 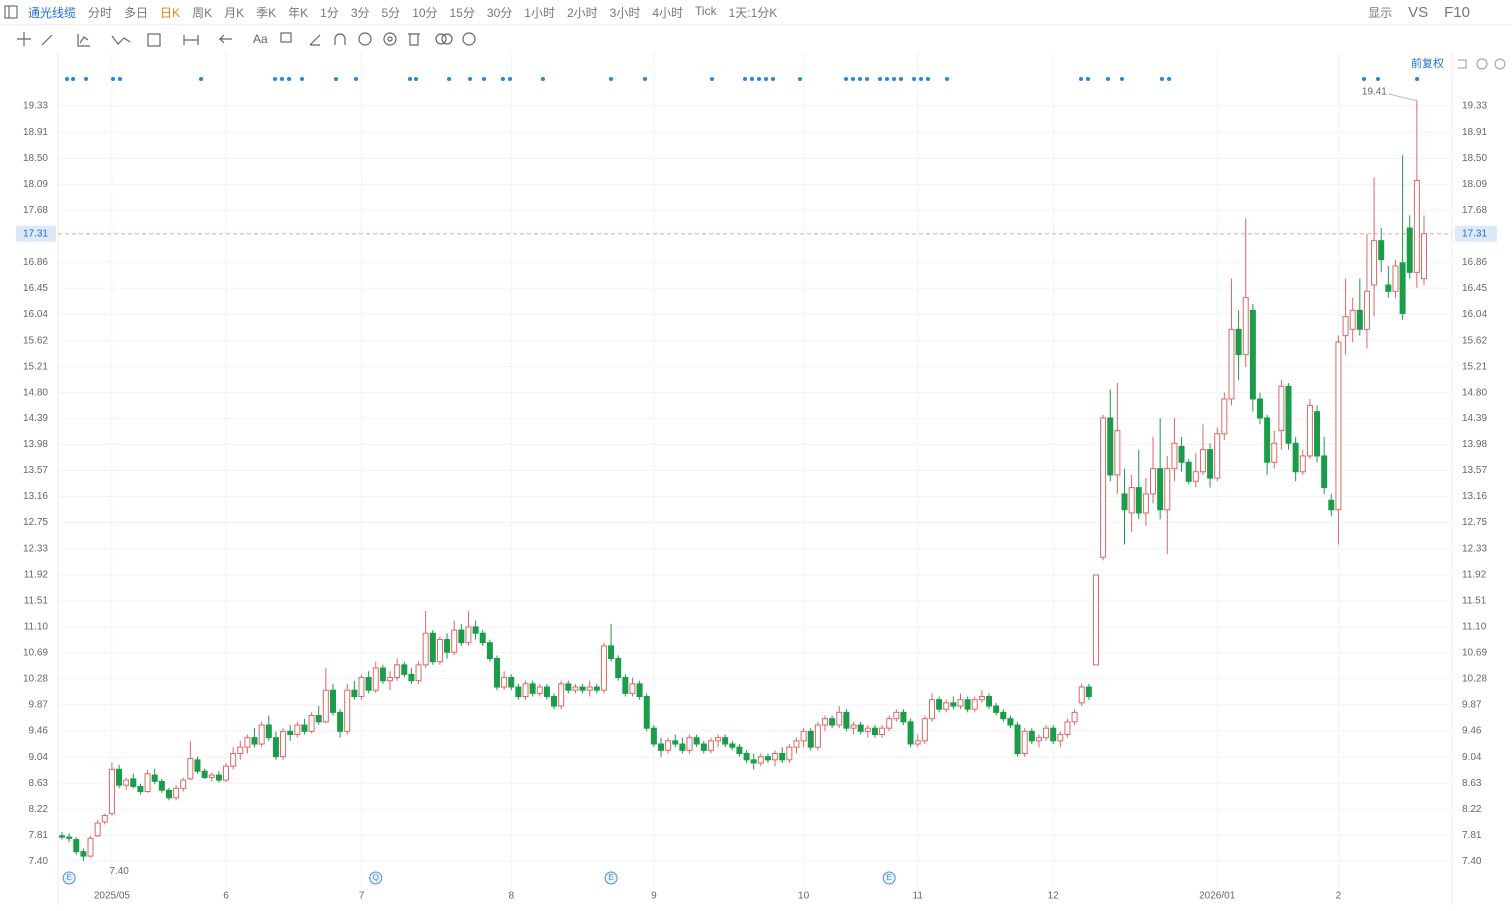 I want to click on zoom-out, so click(x=1482, y=64).